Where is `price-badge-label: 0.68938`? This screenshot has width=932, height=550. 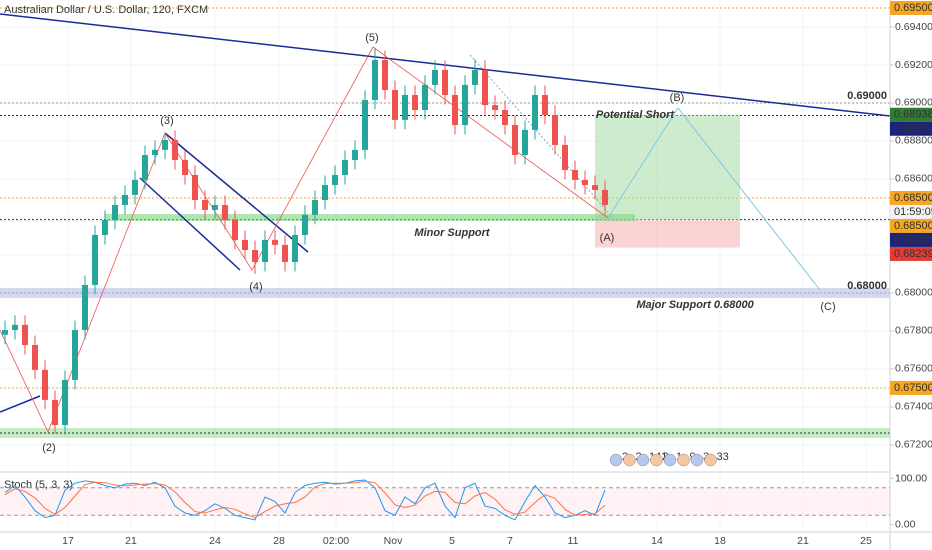 price-badge-label: 0.68938 is located at coordinates (913, 115).